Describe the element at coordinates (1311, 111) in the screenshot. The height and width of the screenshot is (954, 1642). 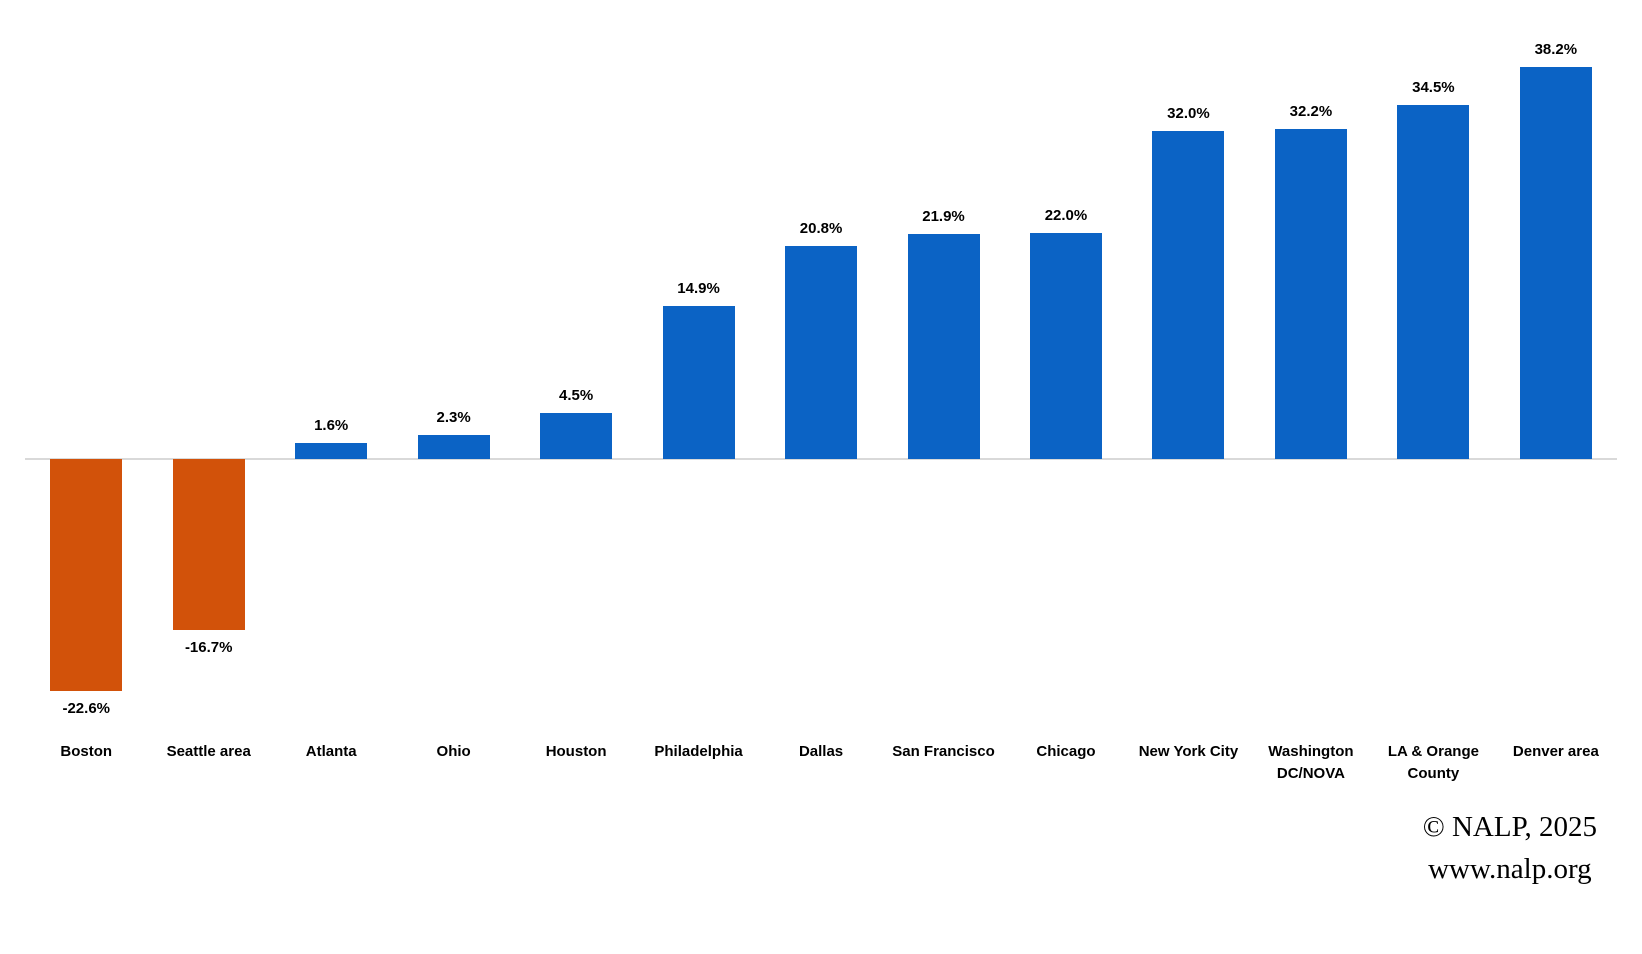
I see `bar-value-label: 32.2%` at that location.